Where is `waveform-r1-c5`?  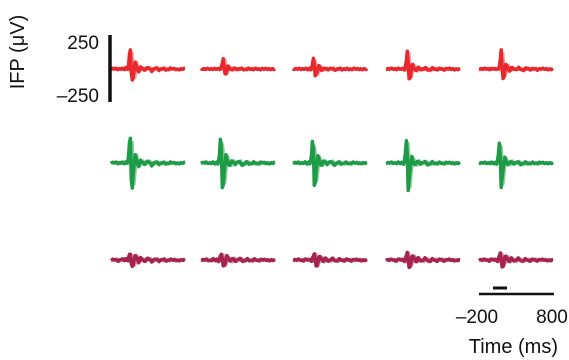 waveform-r1-c5 is located at coordinates (516, 64).